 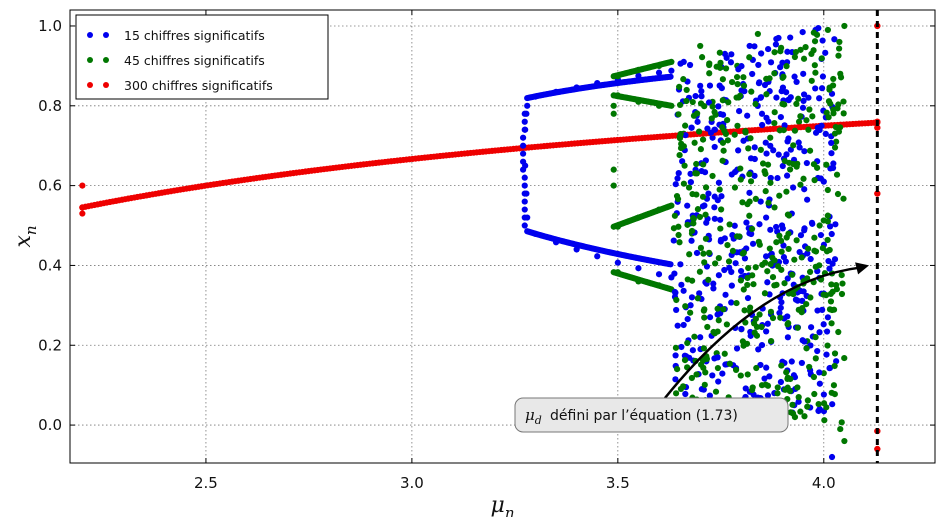 What do you see at coordinates (538, 420) in the screenshot?
I see `annotation-symbol-sub: d` at bounding box center [538, 420].